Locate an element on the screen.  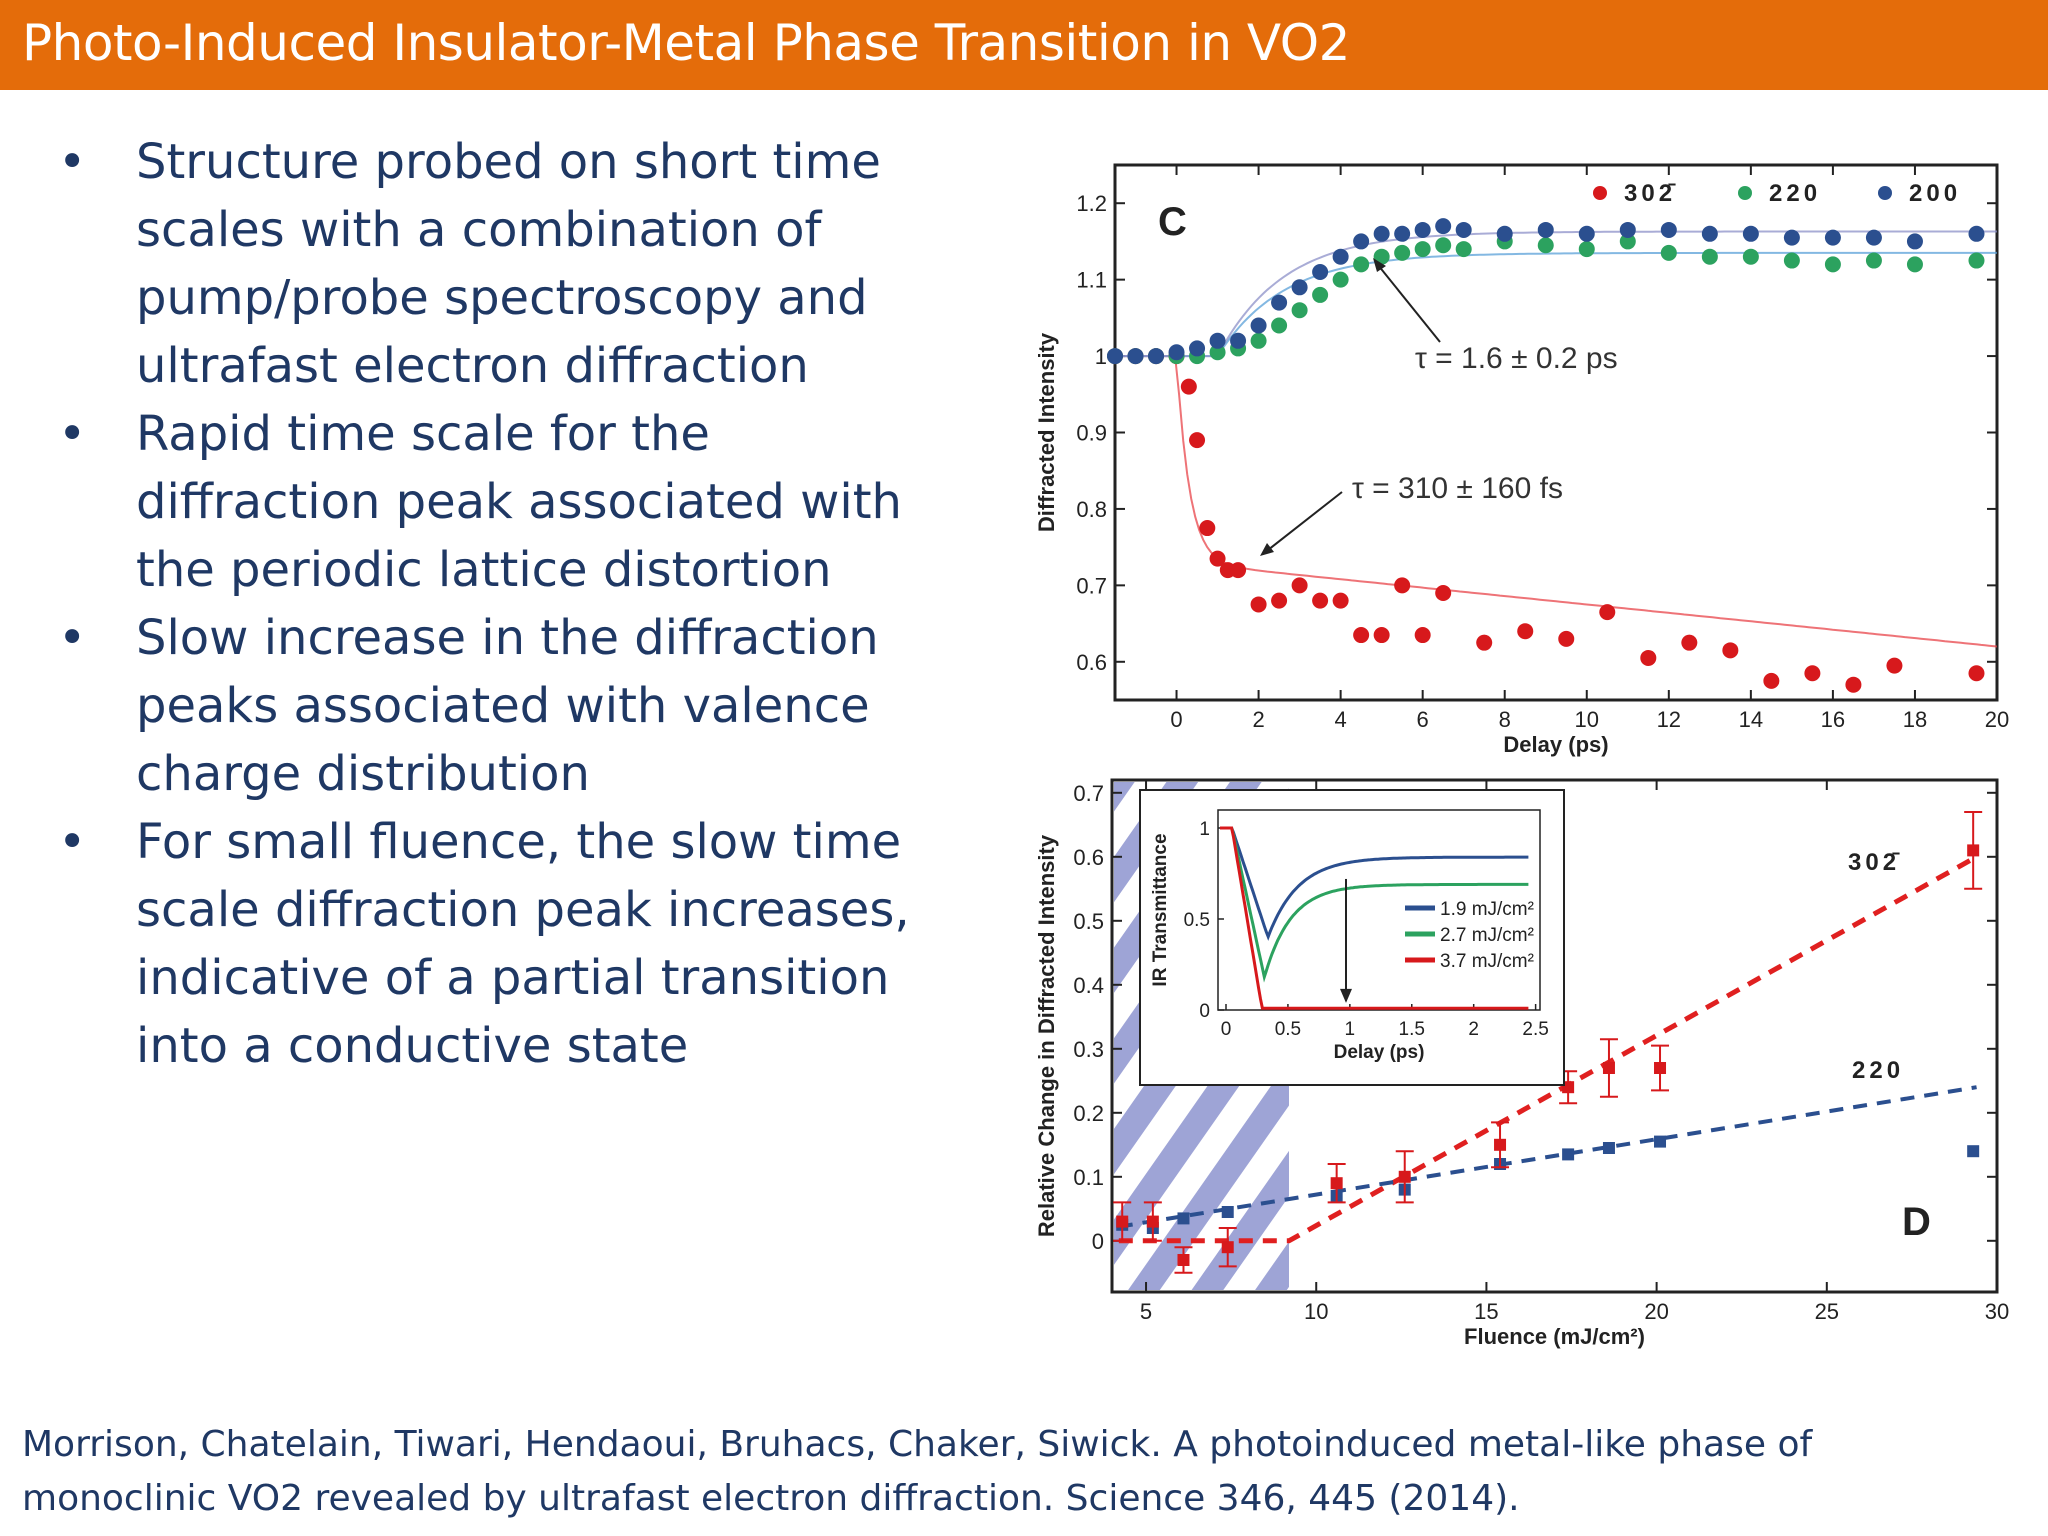
y-tick-label-d: 0.4 is located at coordinates (1088, 985).